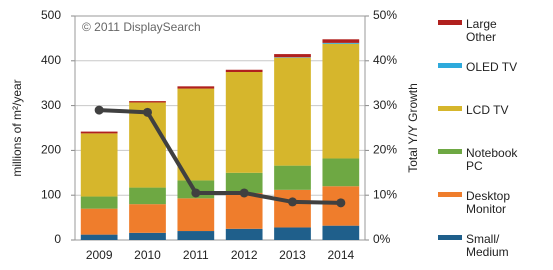  Describe the element at coordinates (196, 255) in the screenshot. I see `x-tick-label: 2011` at that location.